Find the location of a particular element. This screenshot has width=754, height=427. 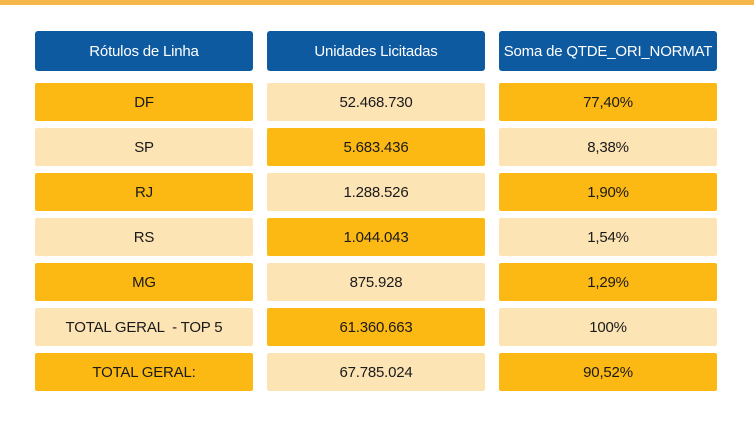

row-soma: 1,29% is located at coordinates (608, 282).